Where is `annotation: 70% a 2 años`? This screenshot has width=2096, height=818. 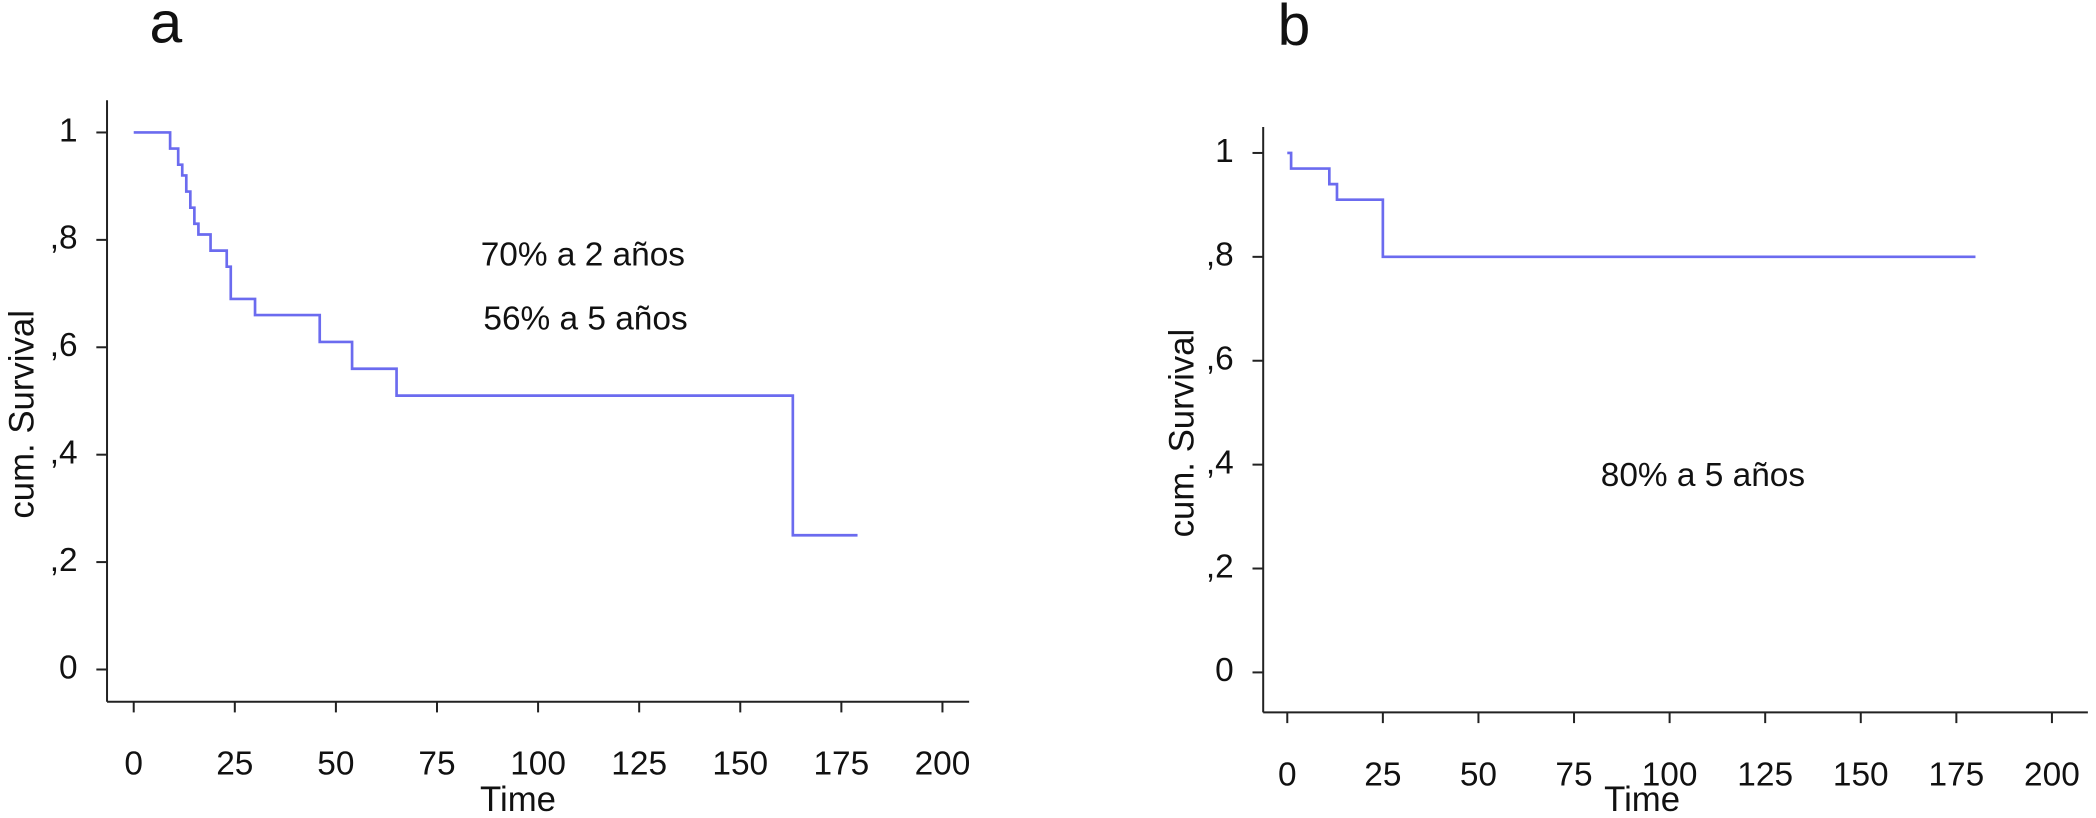 annotation: 70% a 2 años is located at coordinates (583, 254).